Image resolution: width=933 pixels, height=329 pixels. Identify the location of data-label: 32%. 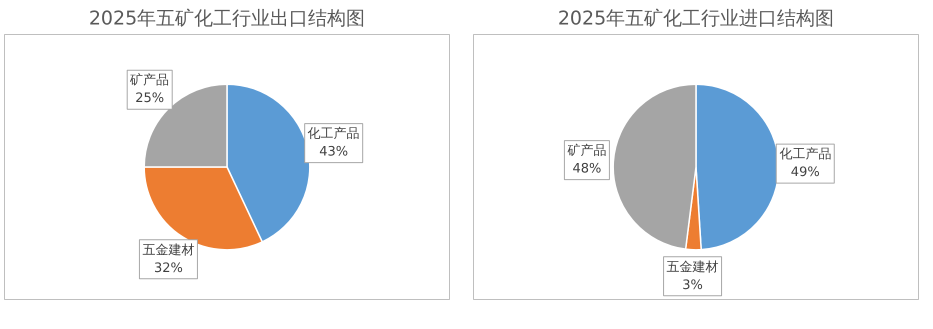
(168, 268).